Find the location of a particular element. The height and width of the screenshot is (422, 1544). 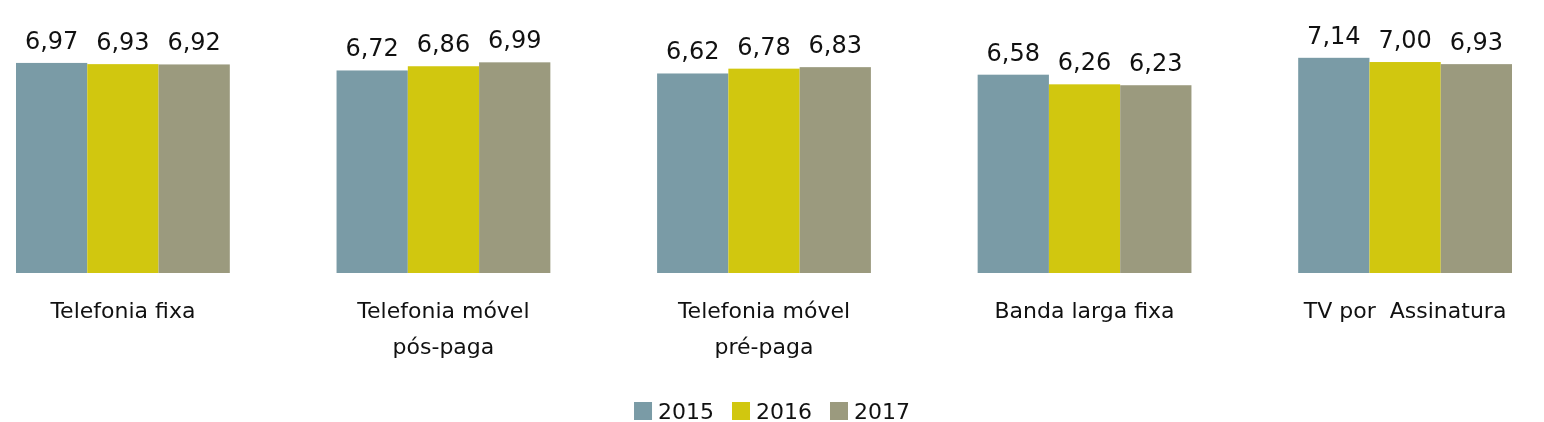

data-label: 6,62 is located at coordinates (693, 51).